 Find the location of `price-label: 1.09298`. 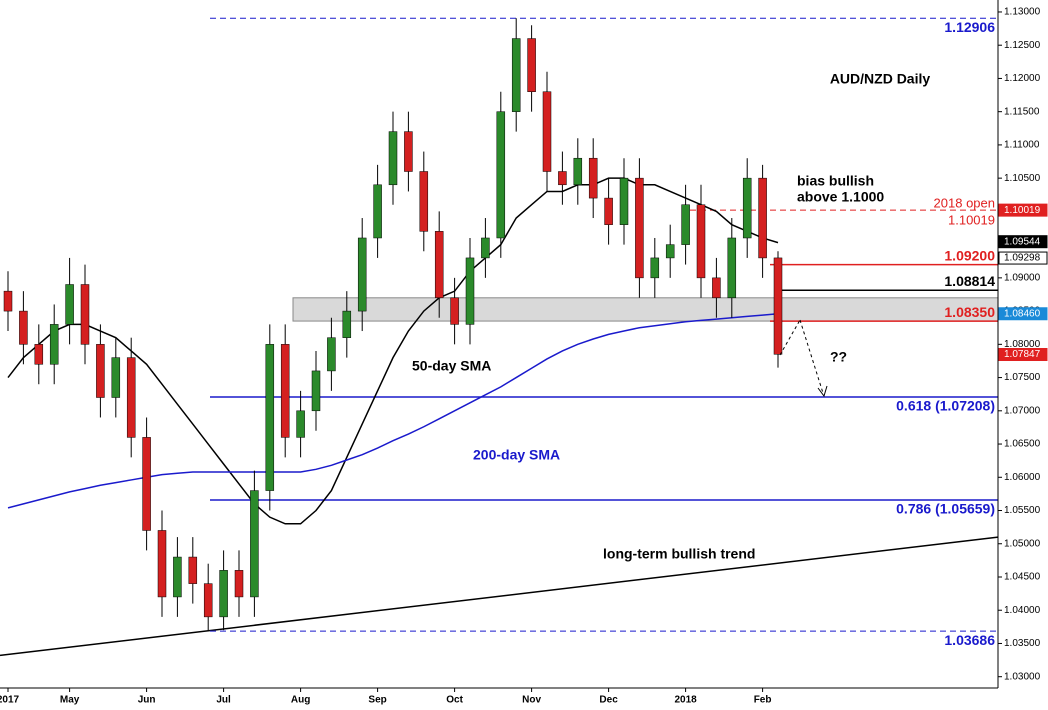

price-label: 1.09298 is located at coordinates (1022, 258).